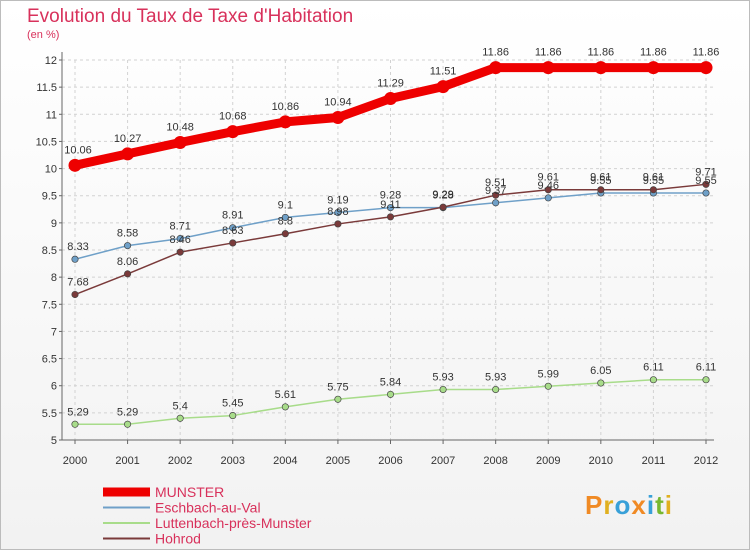 The width and height of the screenshot is (750, 550). What do you see at coordinates (233, 117) in the screenshot?
I see `data-label: 10.68` at bounding box center [233, 117].